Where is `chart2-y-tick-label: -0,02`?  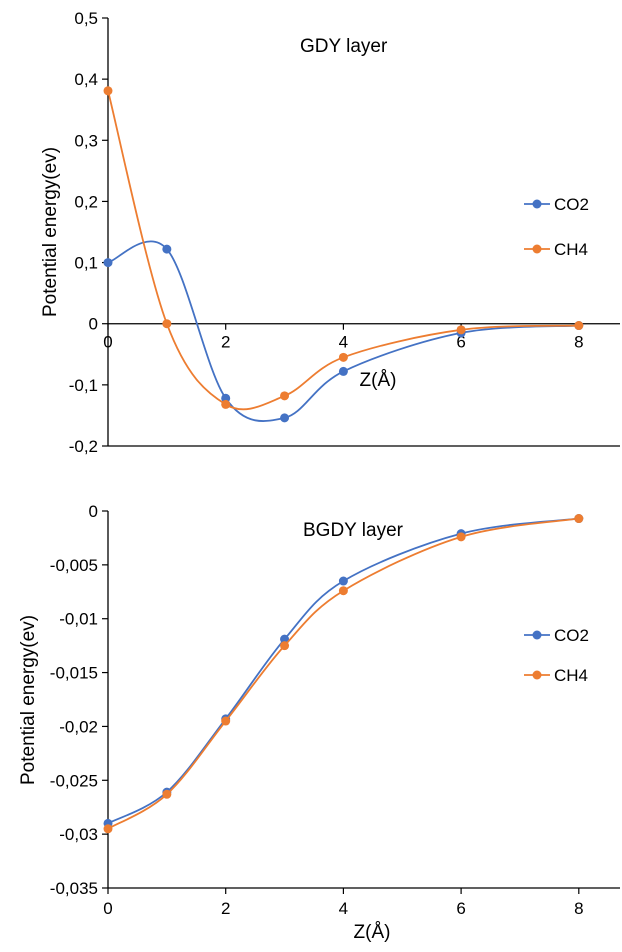
chart2-y-tick-label: -0,02 is located at coordinates (78, 726).